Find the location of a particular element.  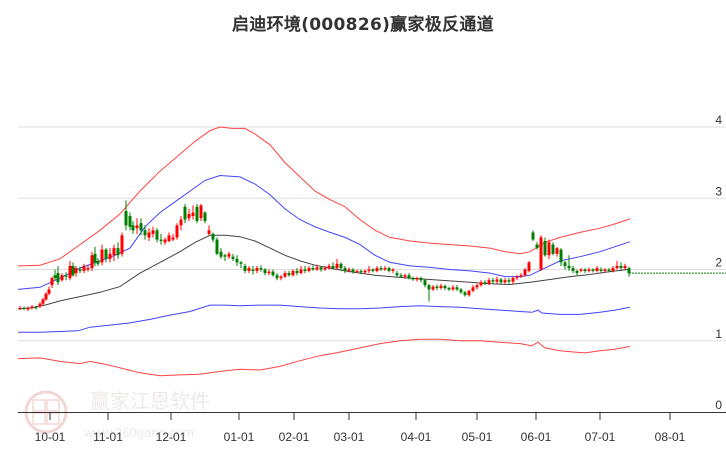

watermark: 赢家江恩软件 www.360gann.com is located at coordinates (117, 414).